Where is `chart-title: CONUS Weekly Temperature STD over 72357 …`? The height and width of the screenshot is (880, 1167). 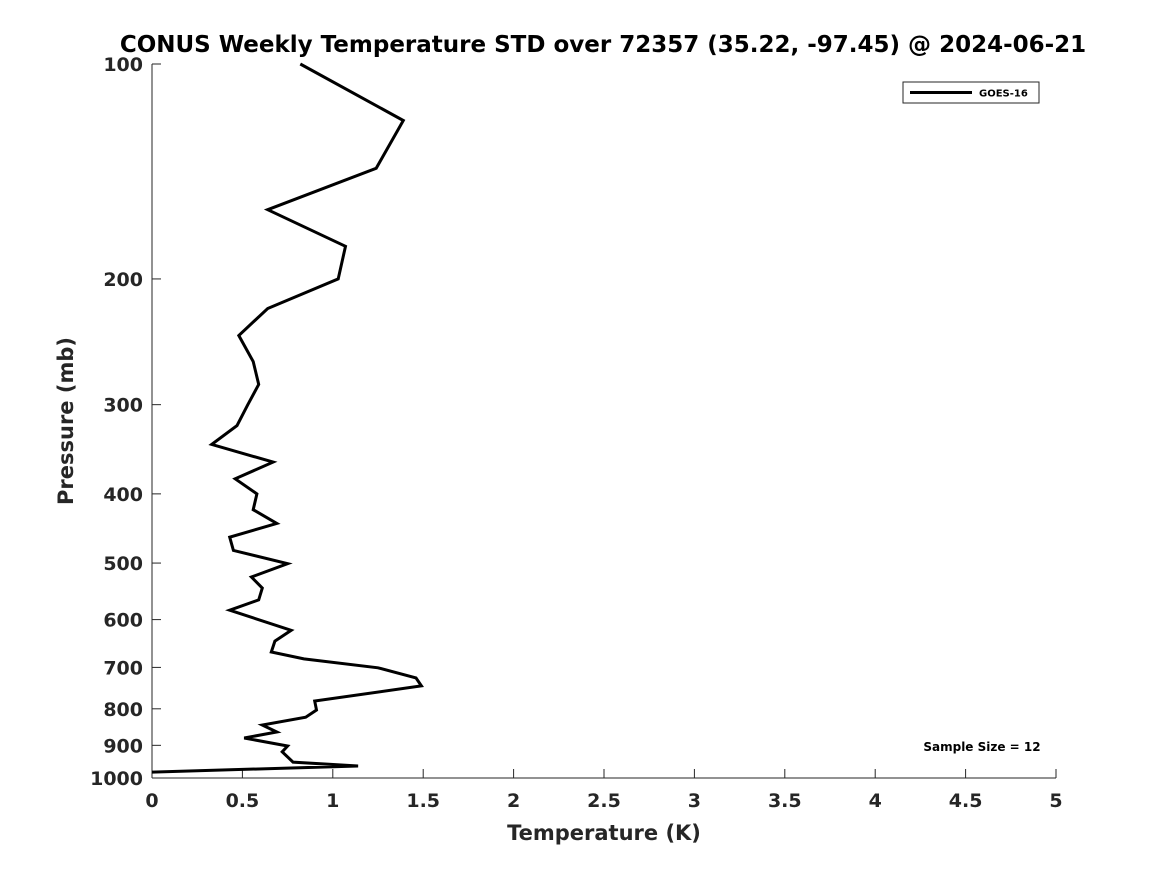 chart-title: CONUS Weekly Temperature STD over 72357 … is located at coordinates (603, 45).